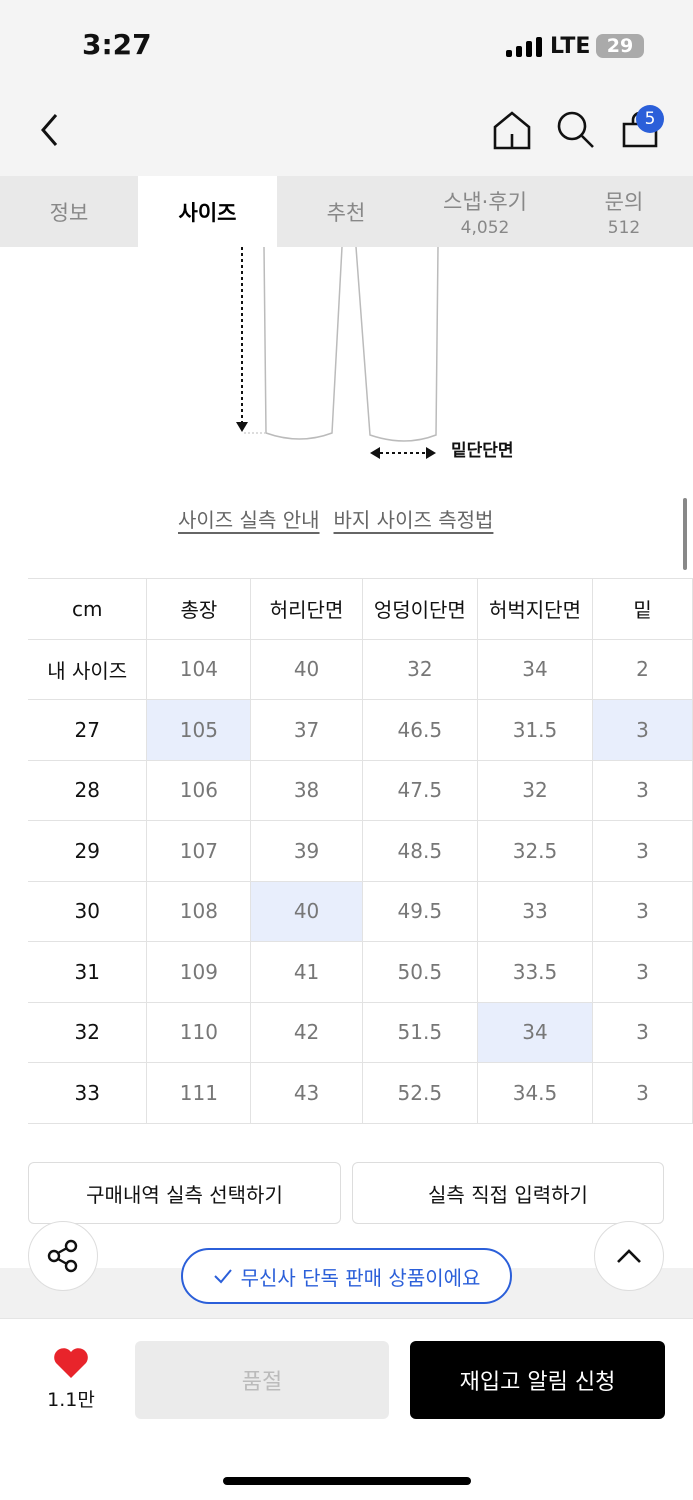  Describe the element at coordinates (306, 730) in the screenshot. I see `table-cell: 37` at that location.